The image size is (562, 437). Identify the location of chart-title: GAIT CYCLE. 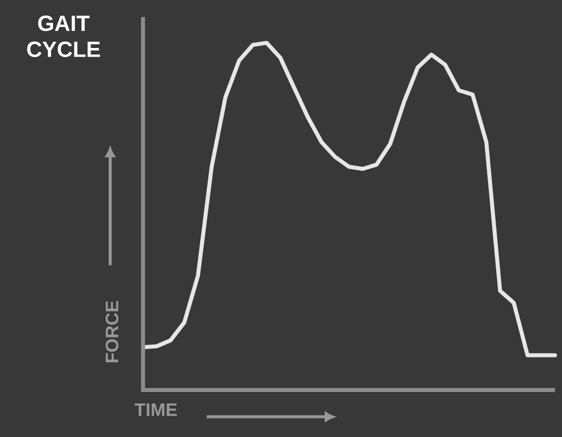
(63, 37).